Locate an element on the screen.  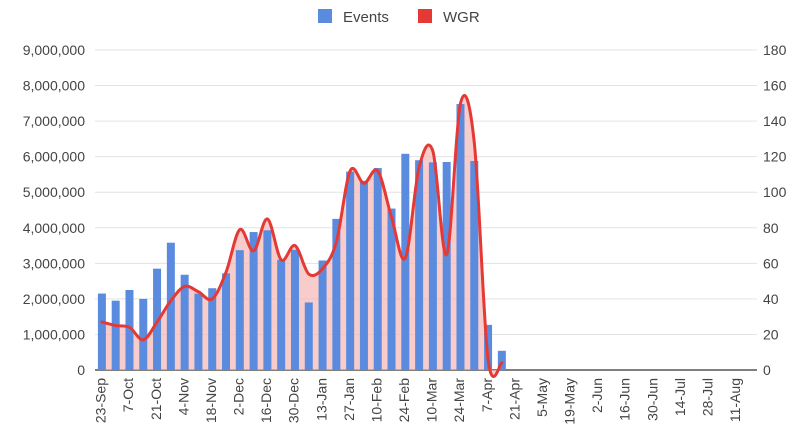
right-y-tick-label: 160 is located at coordinates (775, 86).